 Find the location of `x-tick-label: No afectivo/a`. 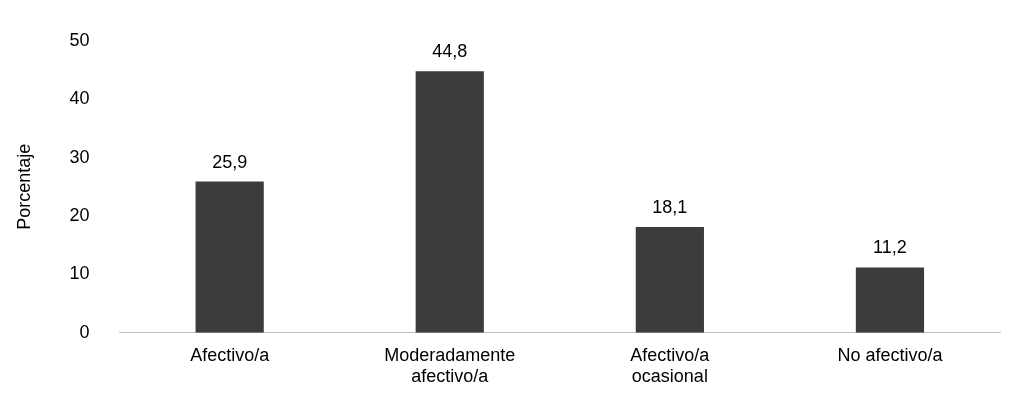

x-tick-label: No afectivo/a is located at coordinates (890, 354).